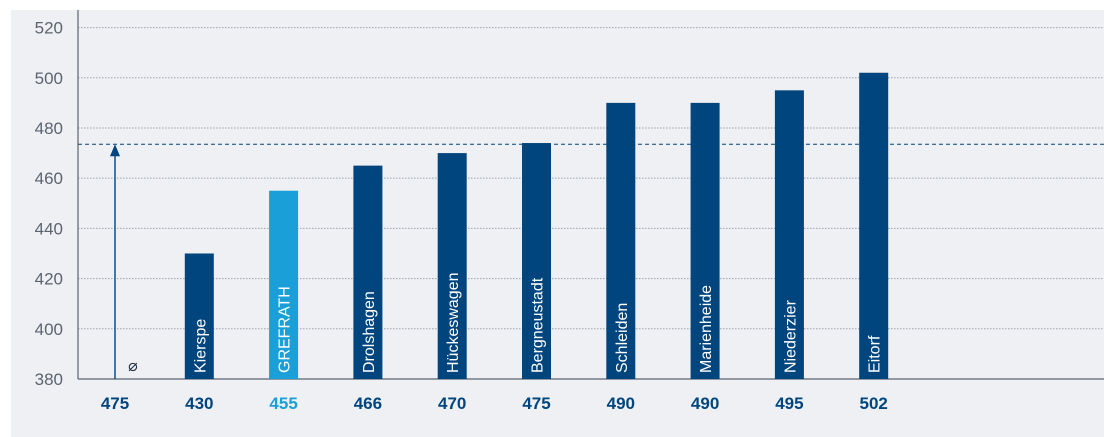 This screenshot has height=437, width=1104. I want to click on average-symbol: ⌀, so click(133, 365).